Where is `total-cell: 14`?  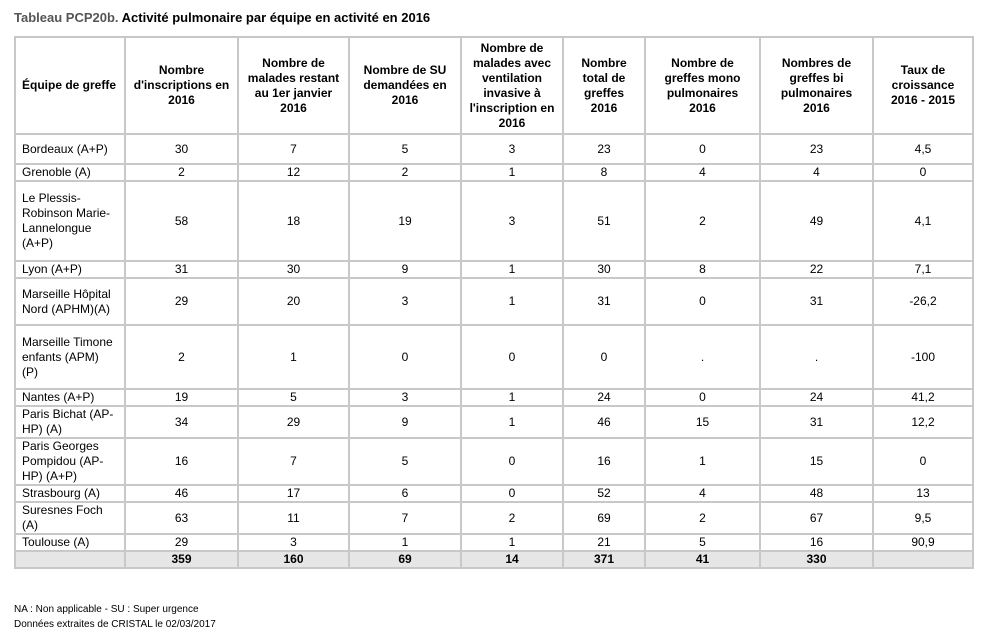 total-cell: 14 is located at coordinates (512, 559).